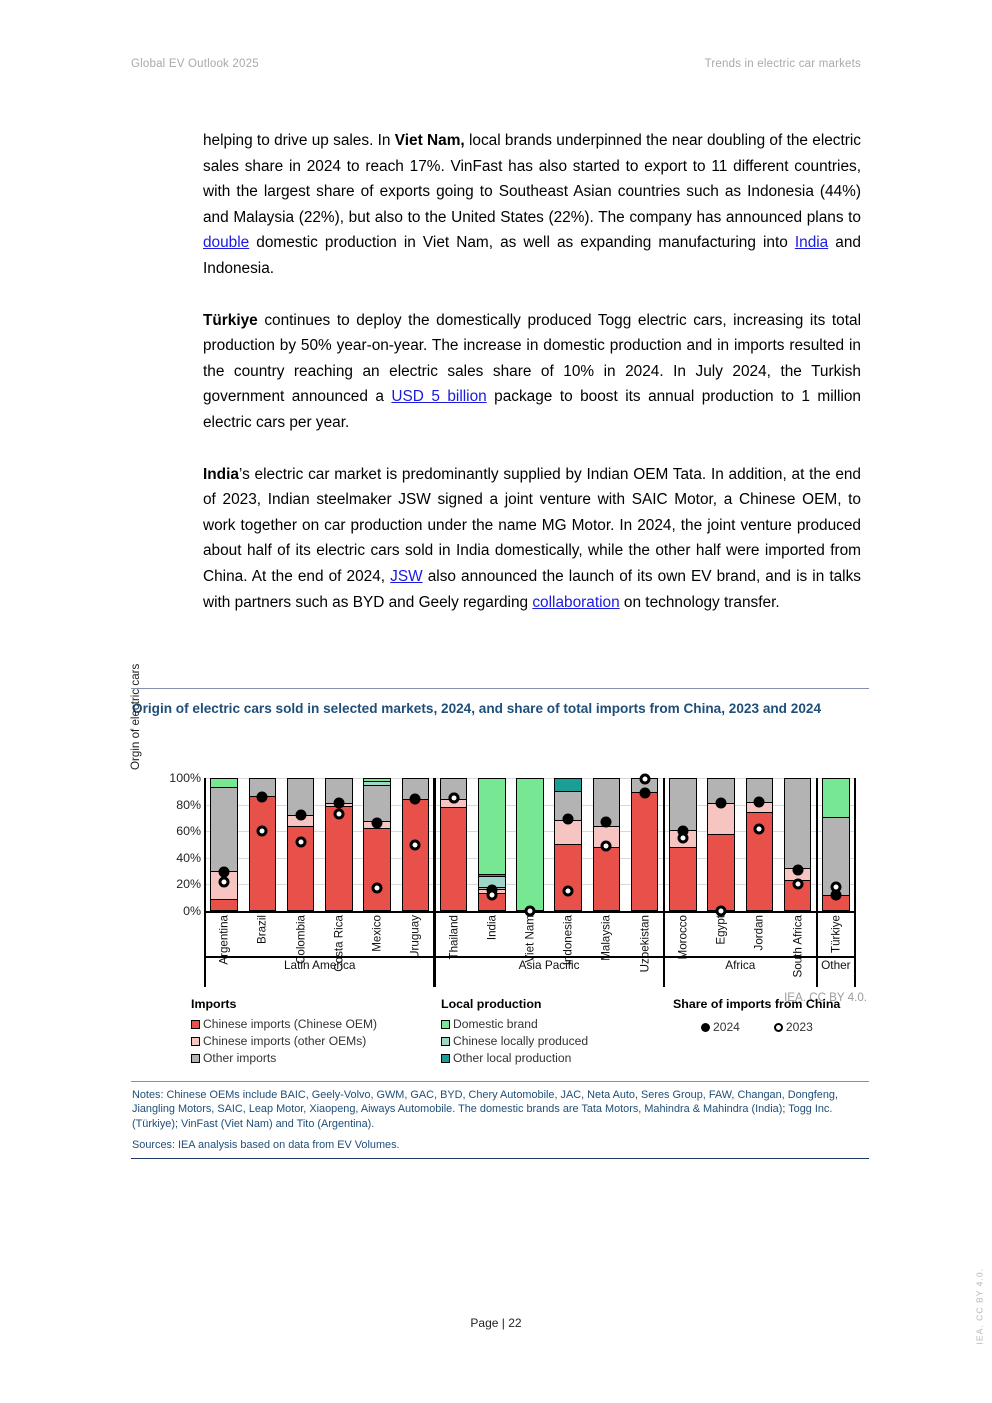 The height and width of the screenshot is (1403, 992). I want to click on region-rule, so click(530, 957).